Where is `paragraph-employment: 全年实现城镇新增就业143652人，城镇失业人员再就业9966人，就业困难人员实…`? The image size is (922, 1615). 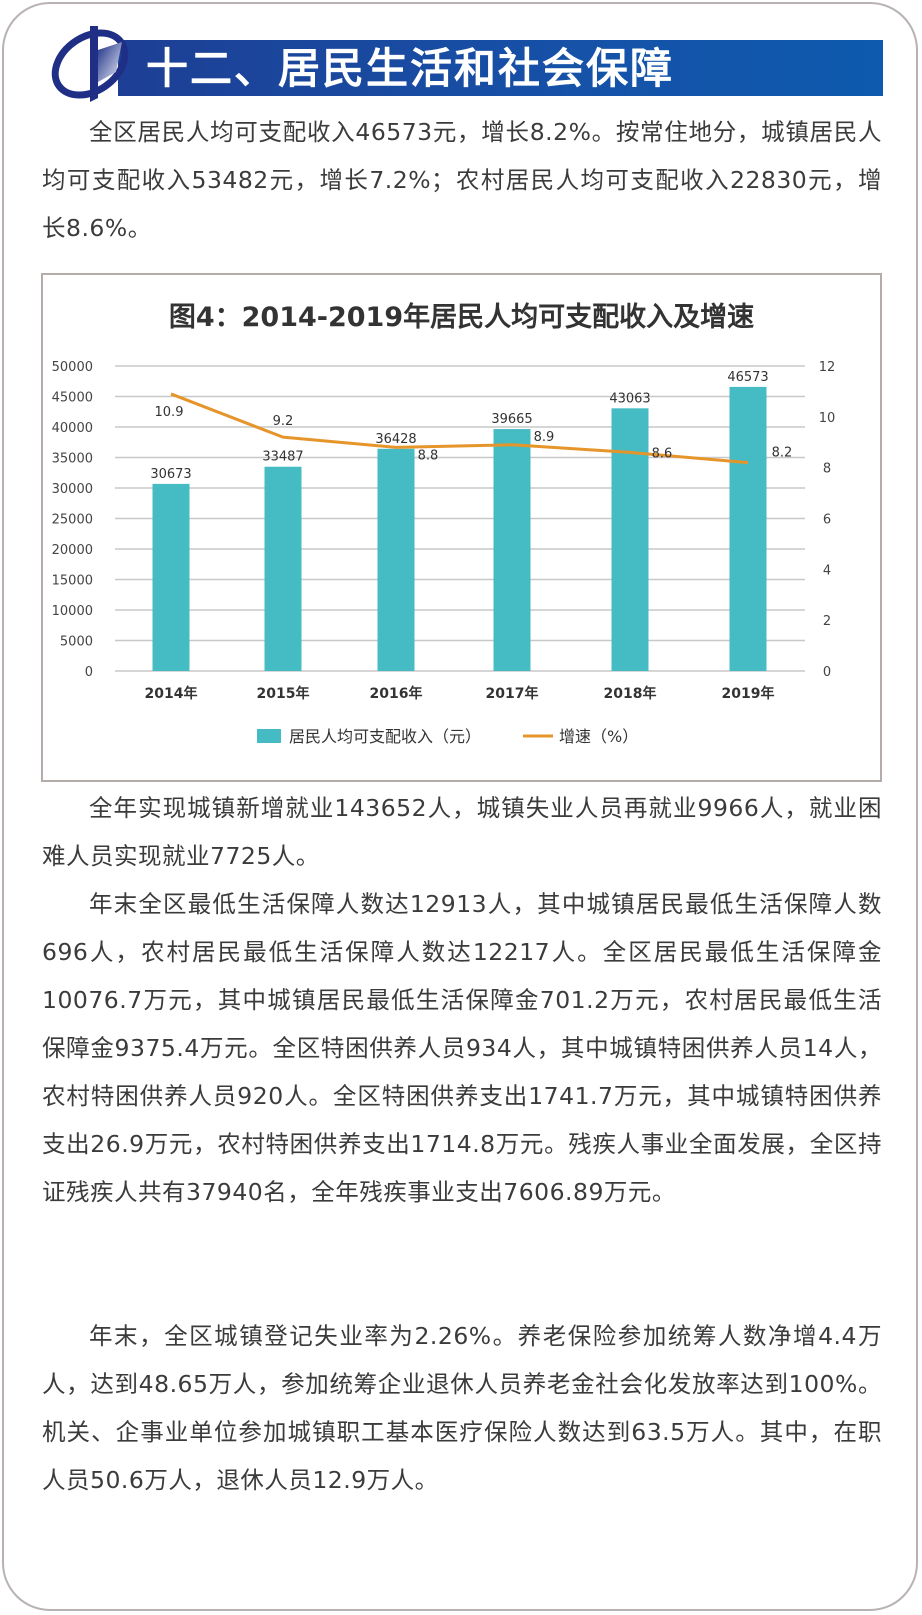 paragraph-employment: 全年实现城镇新增就业143652人，城镇失业人员再就业9966人，就业困难人员实… is located at coordinates (462, 832).